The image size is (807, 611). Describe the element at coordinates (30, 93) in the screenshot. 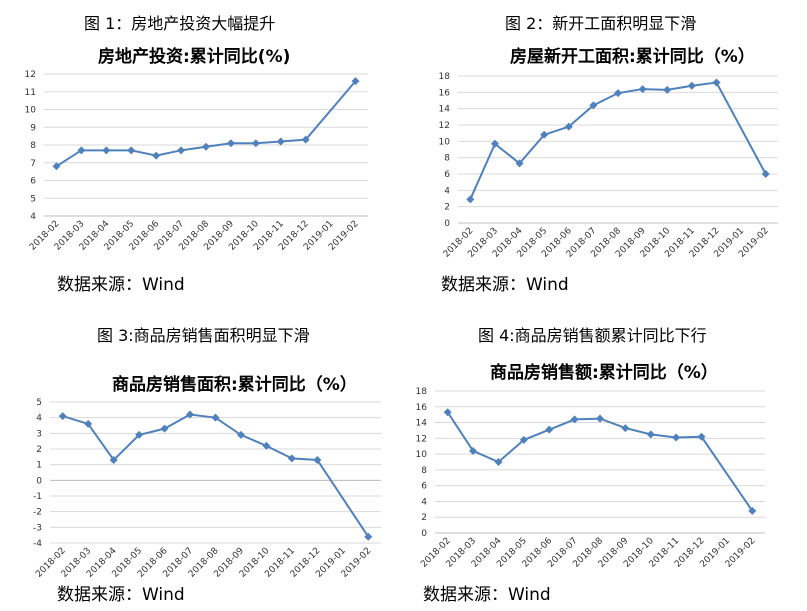

I see `y-tick-label: 11` at that location.